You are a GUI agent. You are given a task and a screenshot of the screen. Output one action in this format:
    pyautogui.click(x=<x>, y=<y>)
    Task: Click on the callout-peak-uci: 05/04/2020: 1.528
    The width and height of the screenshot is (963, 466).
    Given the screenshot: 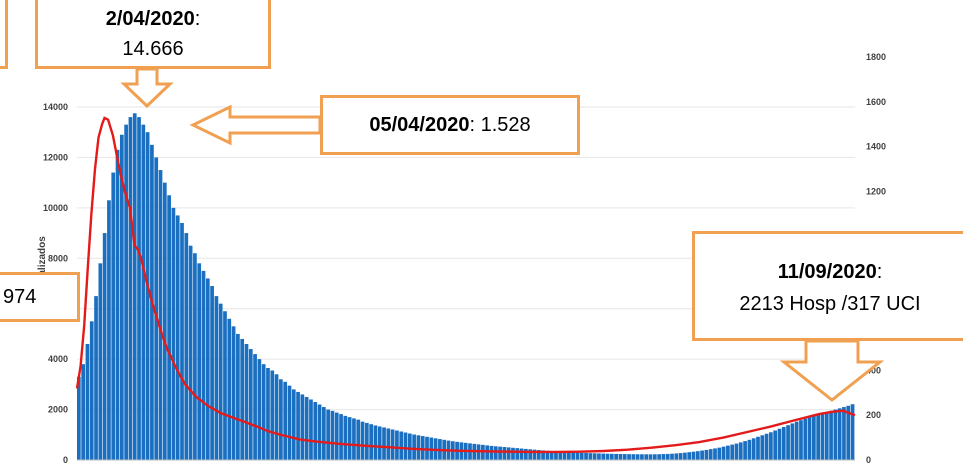 What is the action you would take?
    pyautogui.click(x=450, y=125)
    